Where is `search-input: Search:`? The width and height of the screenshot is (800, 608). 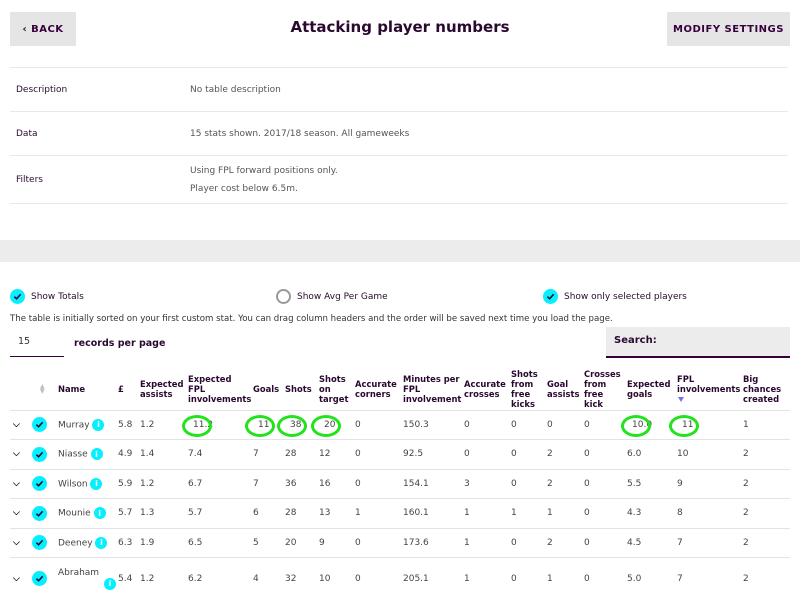
search-input: Search: is located at coordinates (698, 342).